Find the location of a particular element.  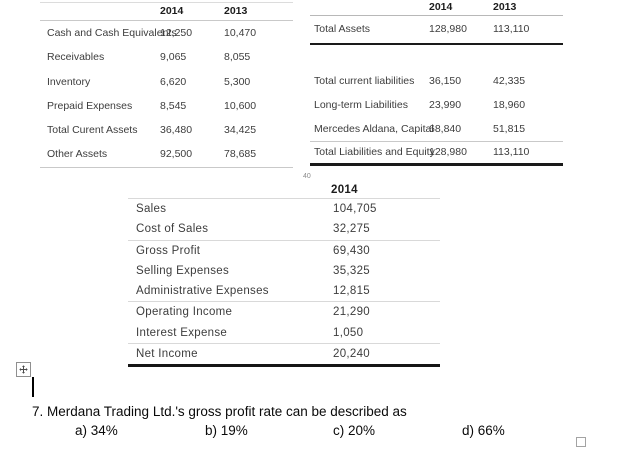

row-label: Operating Income is located at coordinates (184, 312).